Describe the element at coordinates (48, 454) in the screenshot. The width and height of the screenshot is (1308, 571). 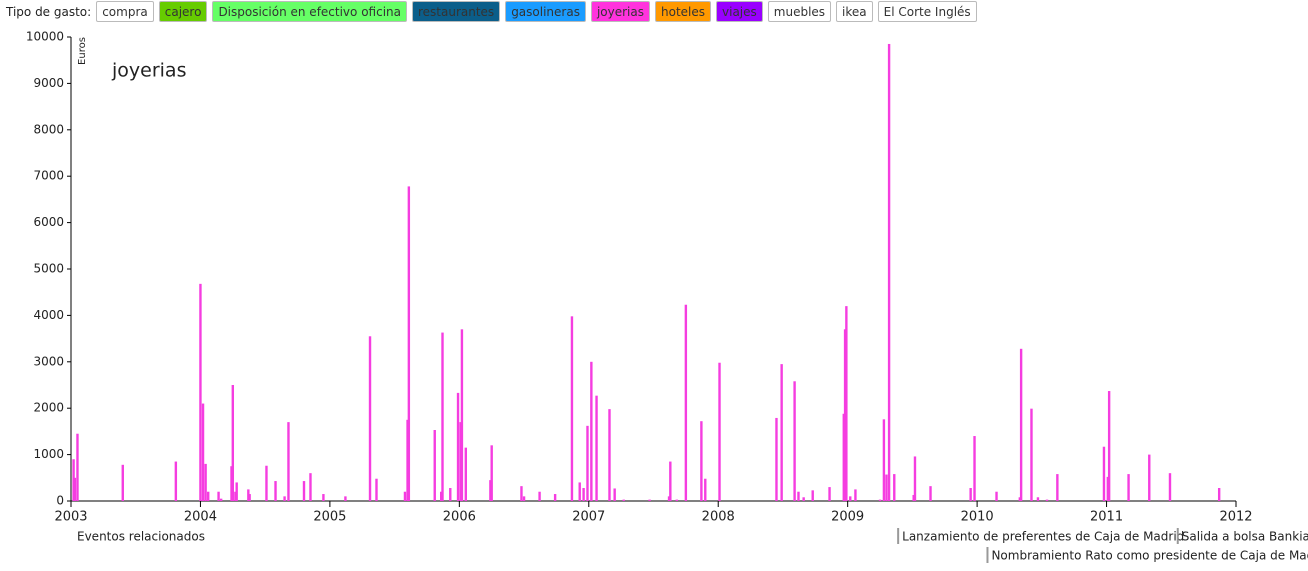
I see `y-tick-label: 1000` at that location.